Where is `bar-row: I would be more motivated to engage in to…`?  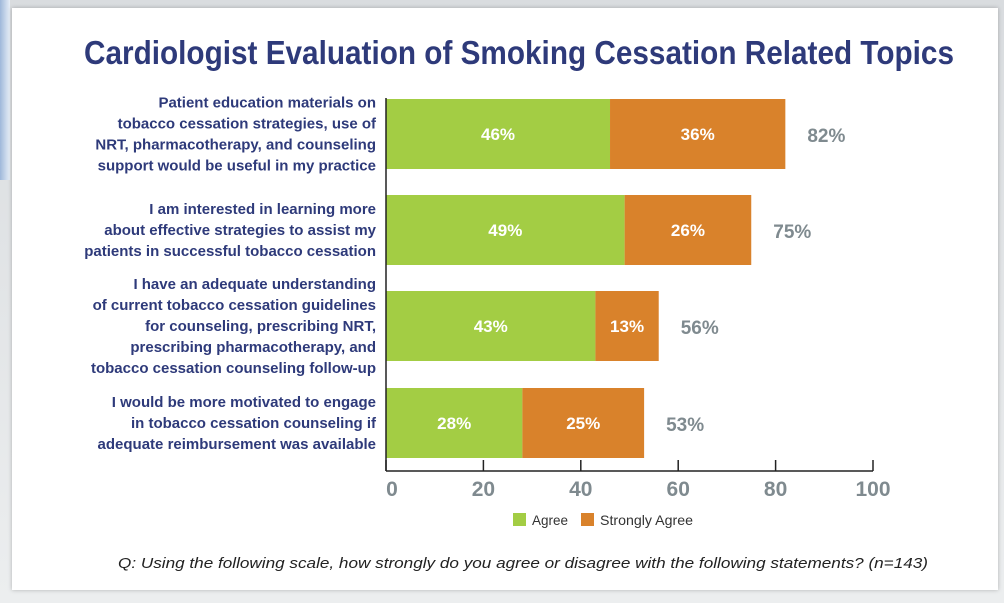
bar-row: I would be more motivated to engage in to… is located at coordinates (401, 423).